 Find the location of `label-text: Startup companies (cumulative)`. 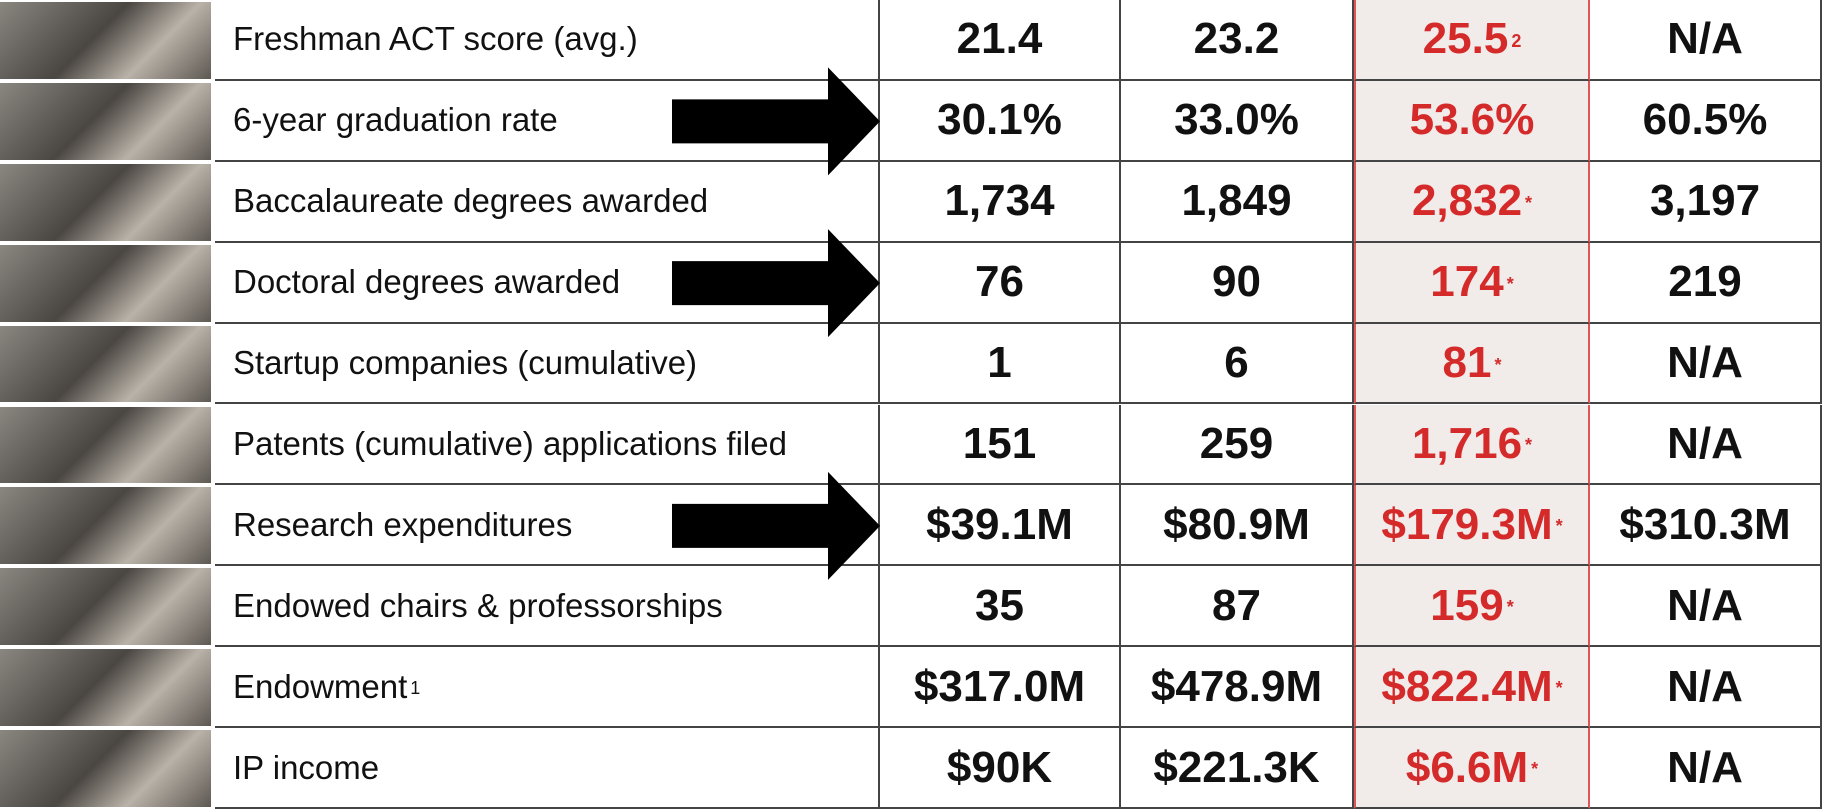

label-text: Startup companies (cumulative) is located at coordinates (465, 363).